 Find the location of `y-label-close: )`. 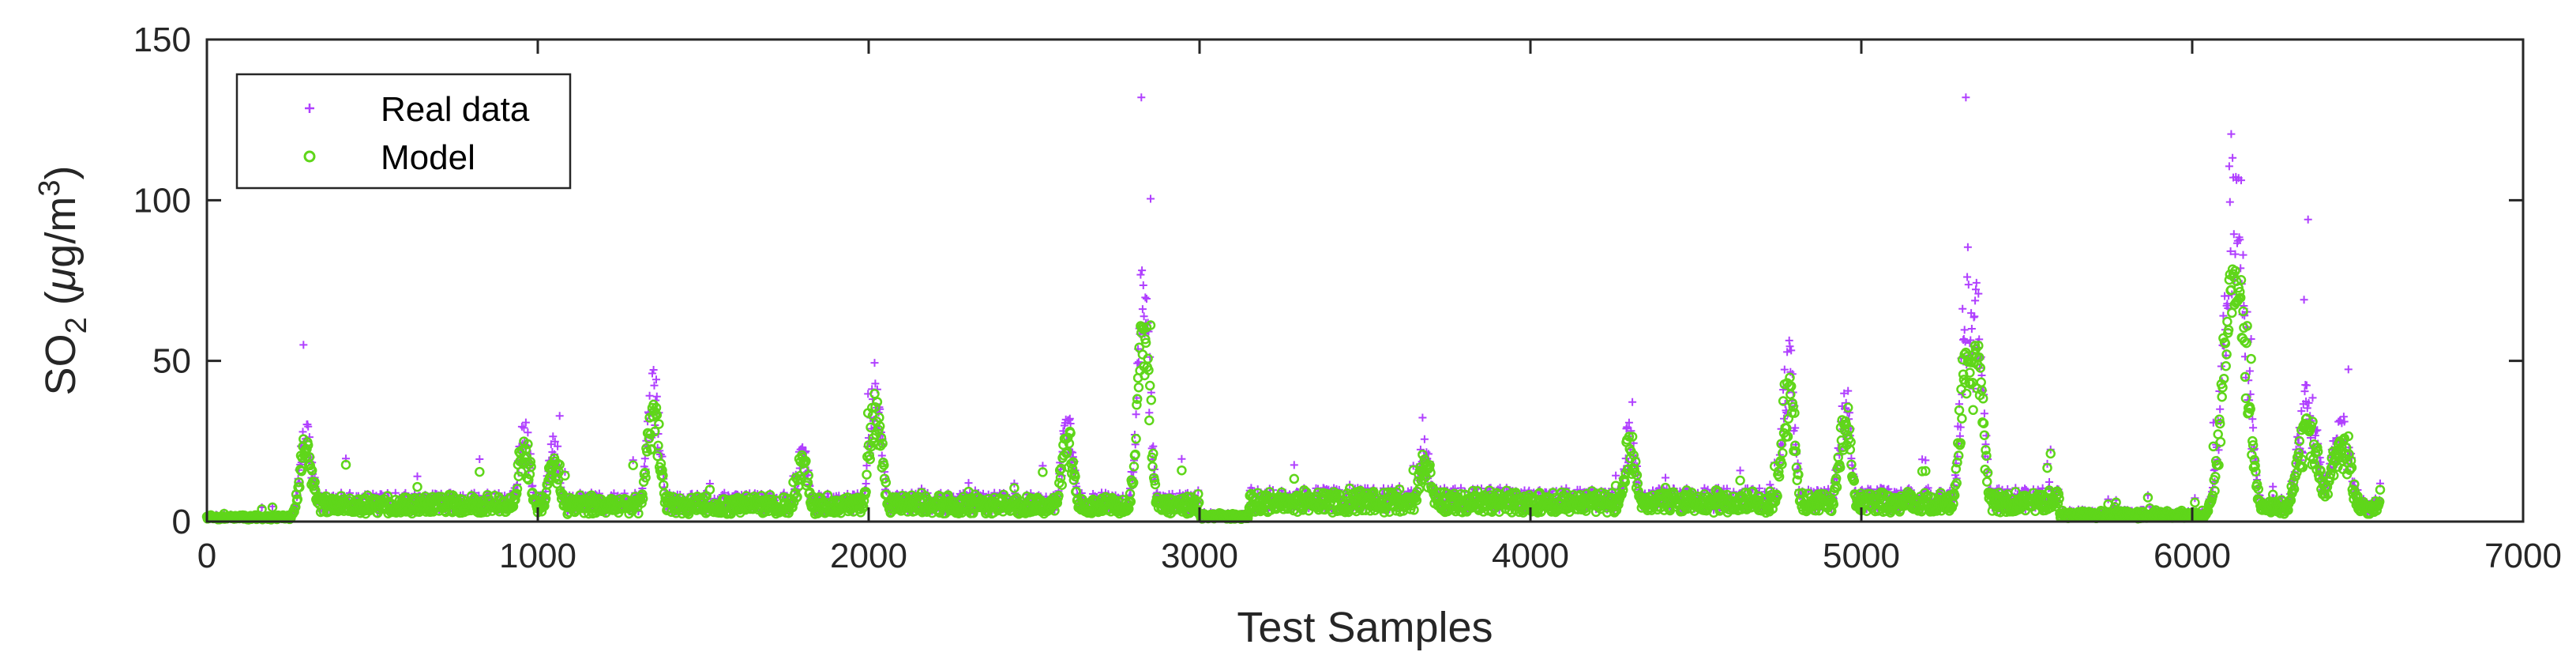

y-label-close: ) is located at coordinates (60, 173).